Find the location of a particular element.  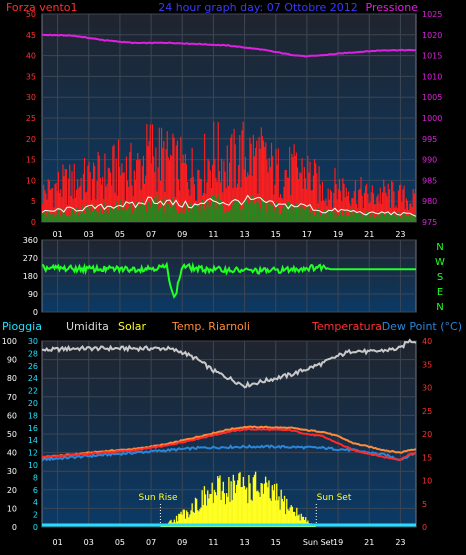

mid-scale-tick: 22 is located at coordinates (33, 391).